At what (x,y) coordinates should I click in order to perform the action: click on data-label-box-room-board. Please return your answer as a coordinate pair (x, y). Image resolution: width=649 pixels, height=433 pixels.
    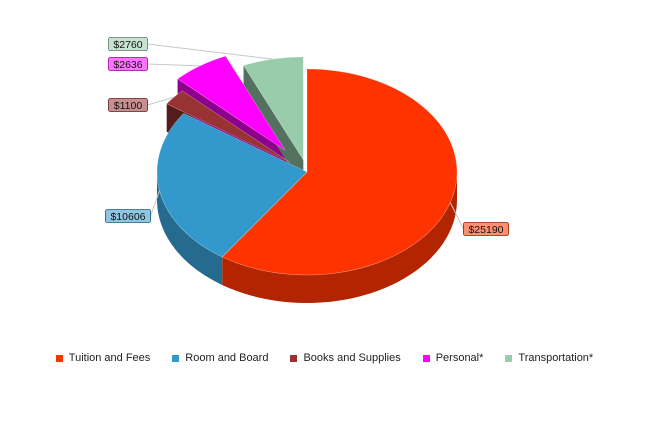
    Looking at the image, I should click on (128, 216).